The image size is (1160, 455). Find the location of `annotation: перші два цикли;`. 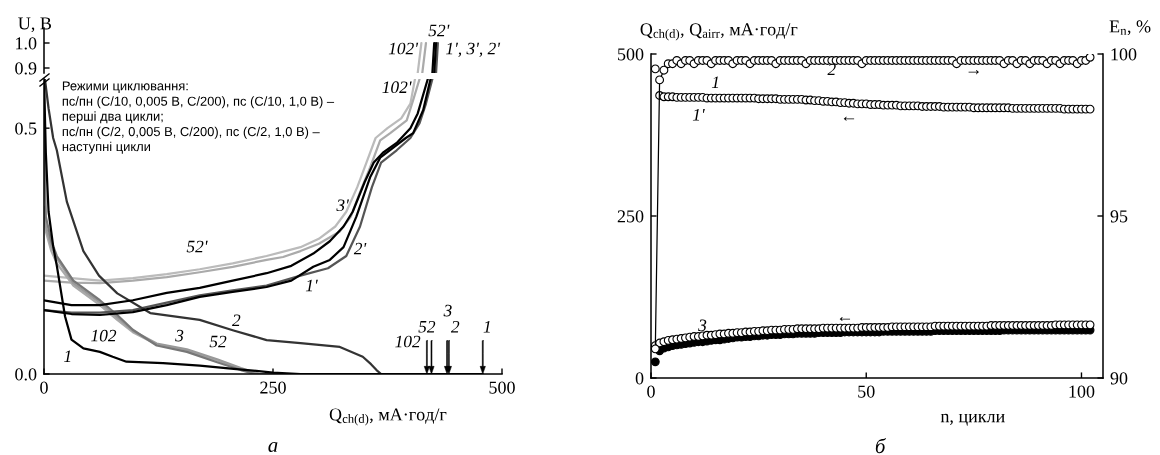

annotation: перші два цикли; is located at coordinates (112, 117).